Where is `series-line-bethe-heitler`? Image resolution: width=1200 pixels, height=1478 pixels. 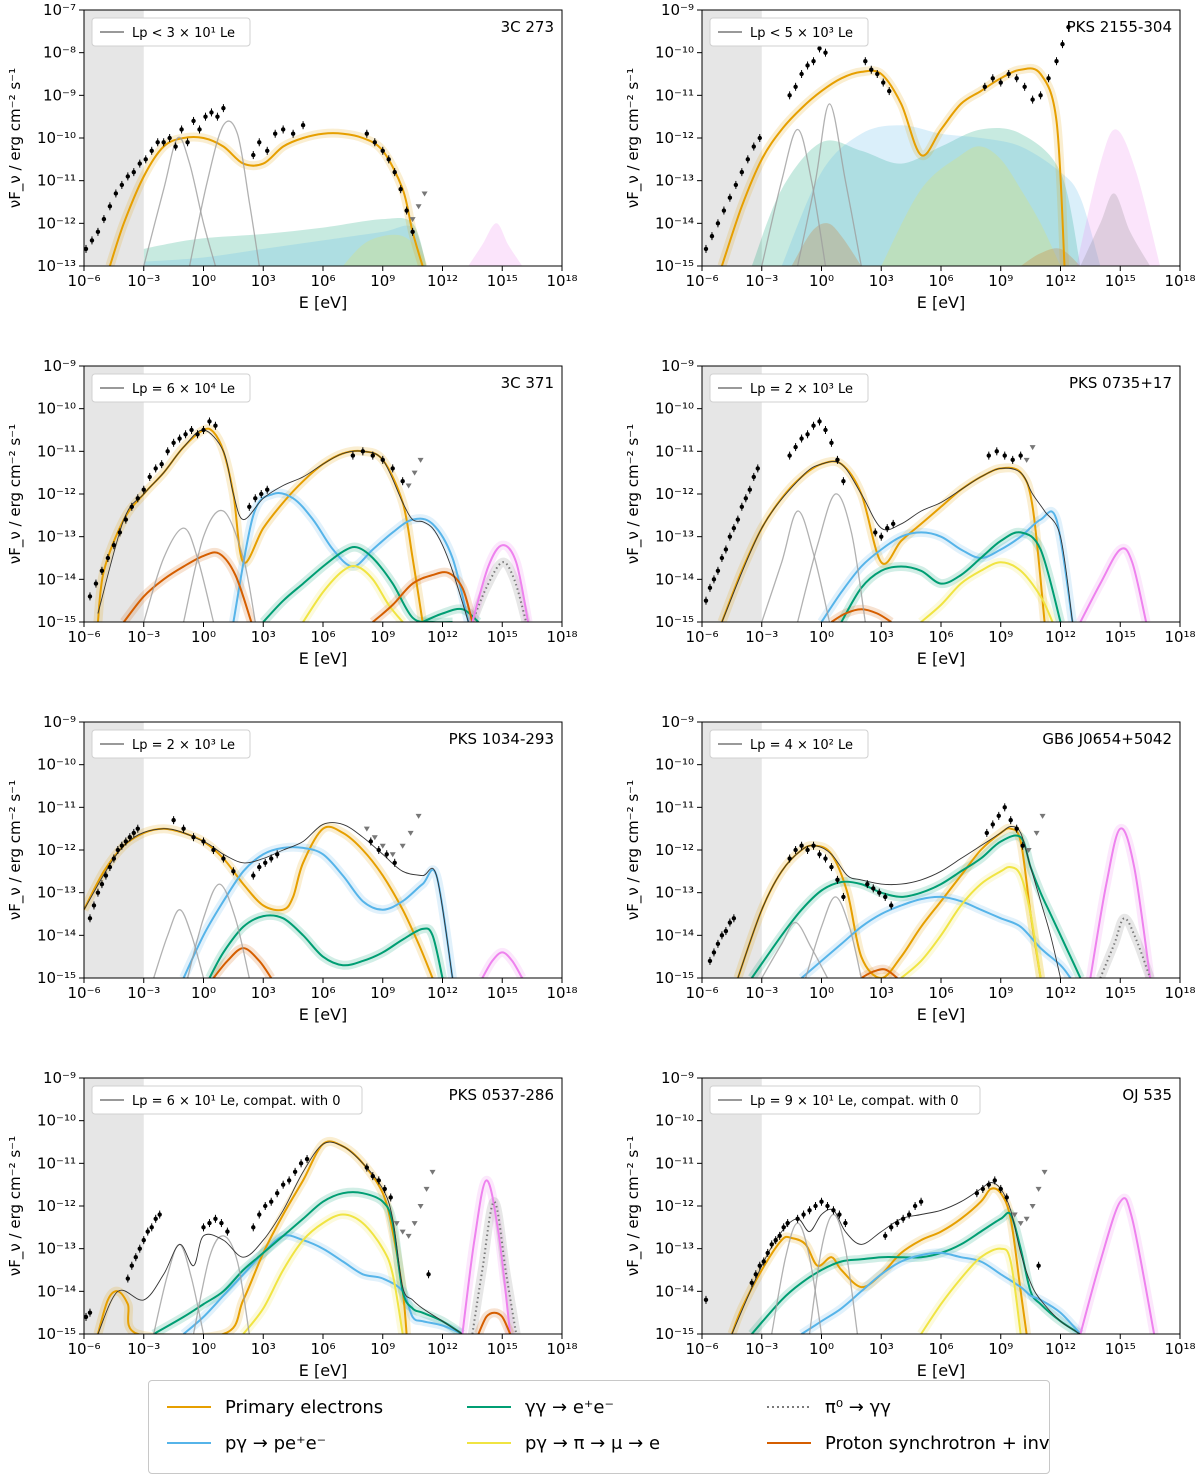
series-line-bethe-heitler is located at coordinates (318, 912).